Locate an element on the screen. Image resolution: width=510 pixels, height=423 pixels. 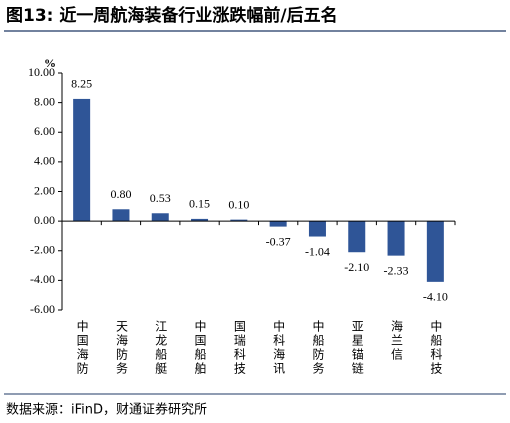
value-label: 0.15 is located at coordinates (199, 204).